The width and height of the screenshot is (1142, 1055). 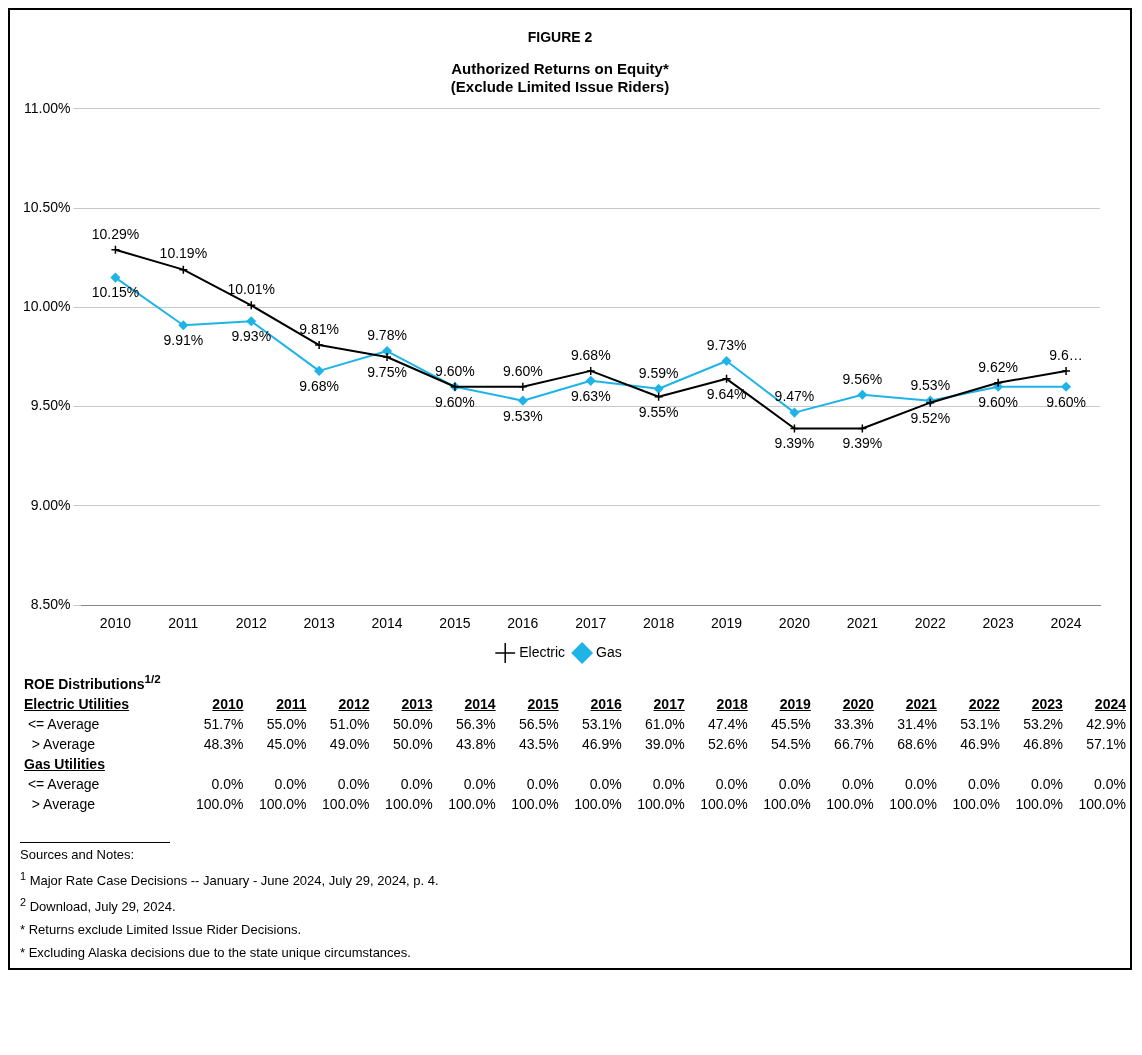 What do you see at coordinates (47, 206) in the screenshot?
I see `y-tick-label: 10.50%` at bounding box center [47, 206].